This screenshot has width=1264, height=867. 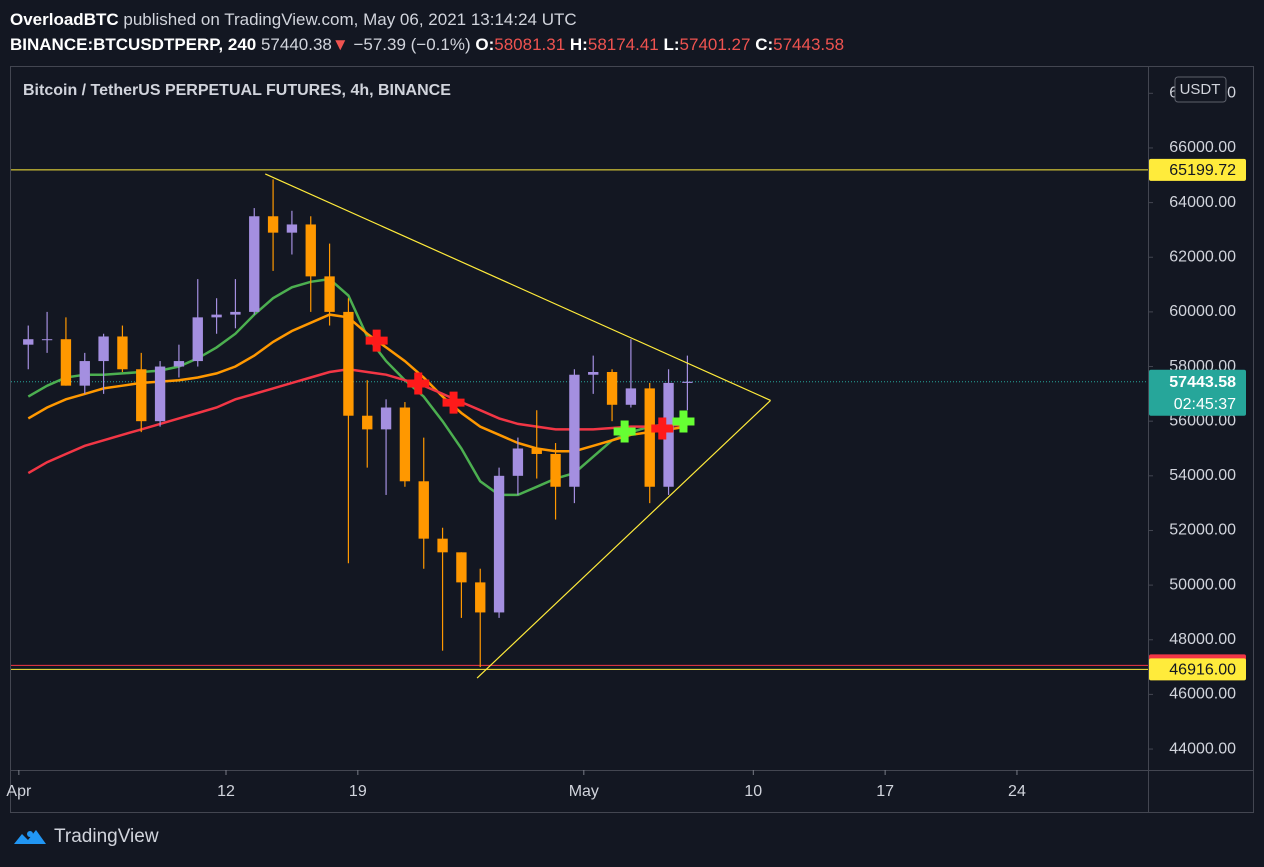 I want to click on price-label: 65199.72, so click(x=1202, y=170).